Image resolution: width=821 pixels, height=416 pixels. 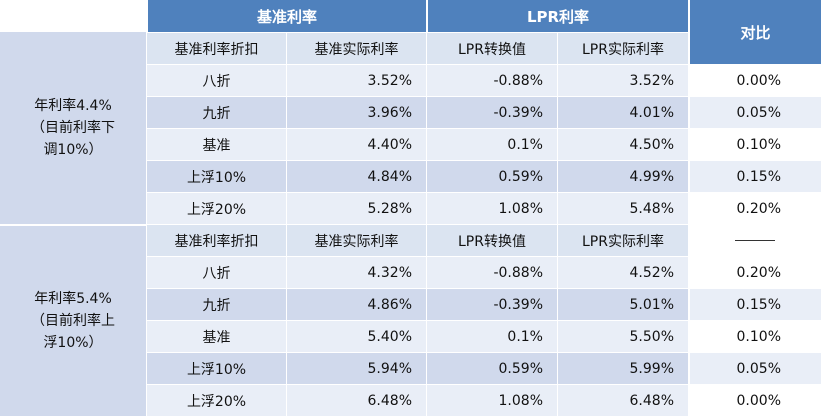 What do you see at coordinates (622, 208) in the screenshot?
I see `table-cell-lpr-rate: 5.48%` at bounding box center [622, 208].